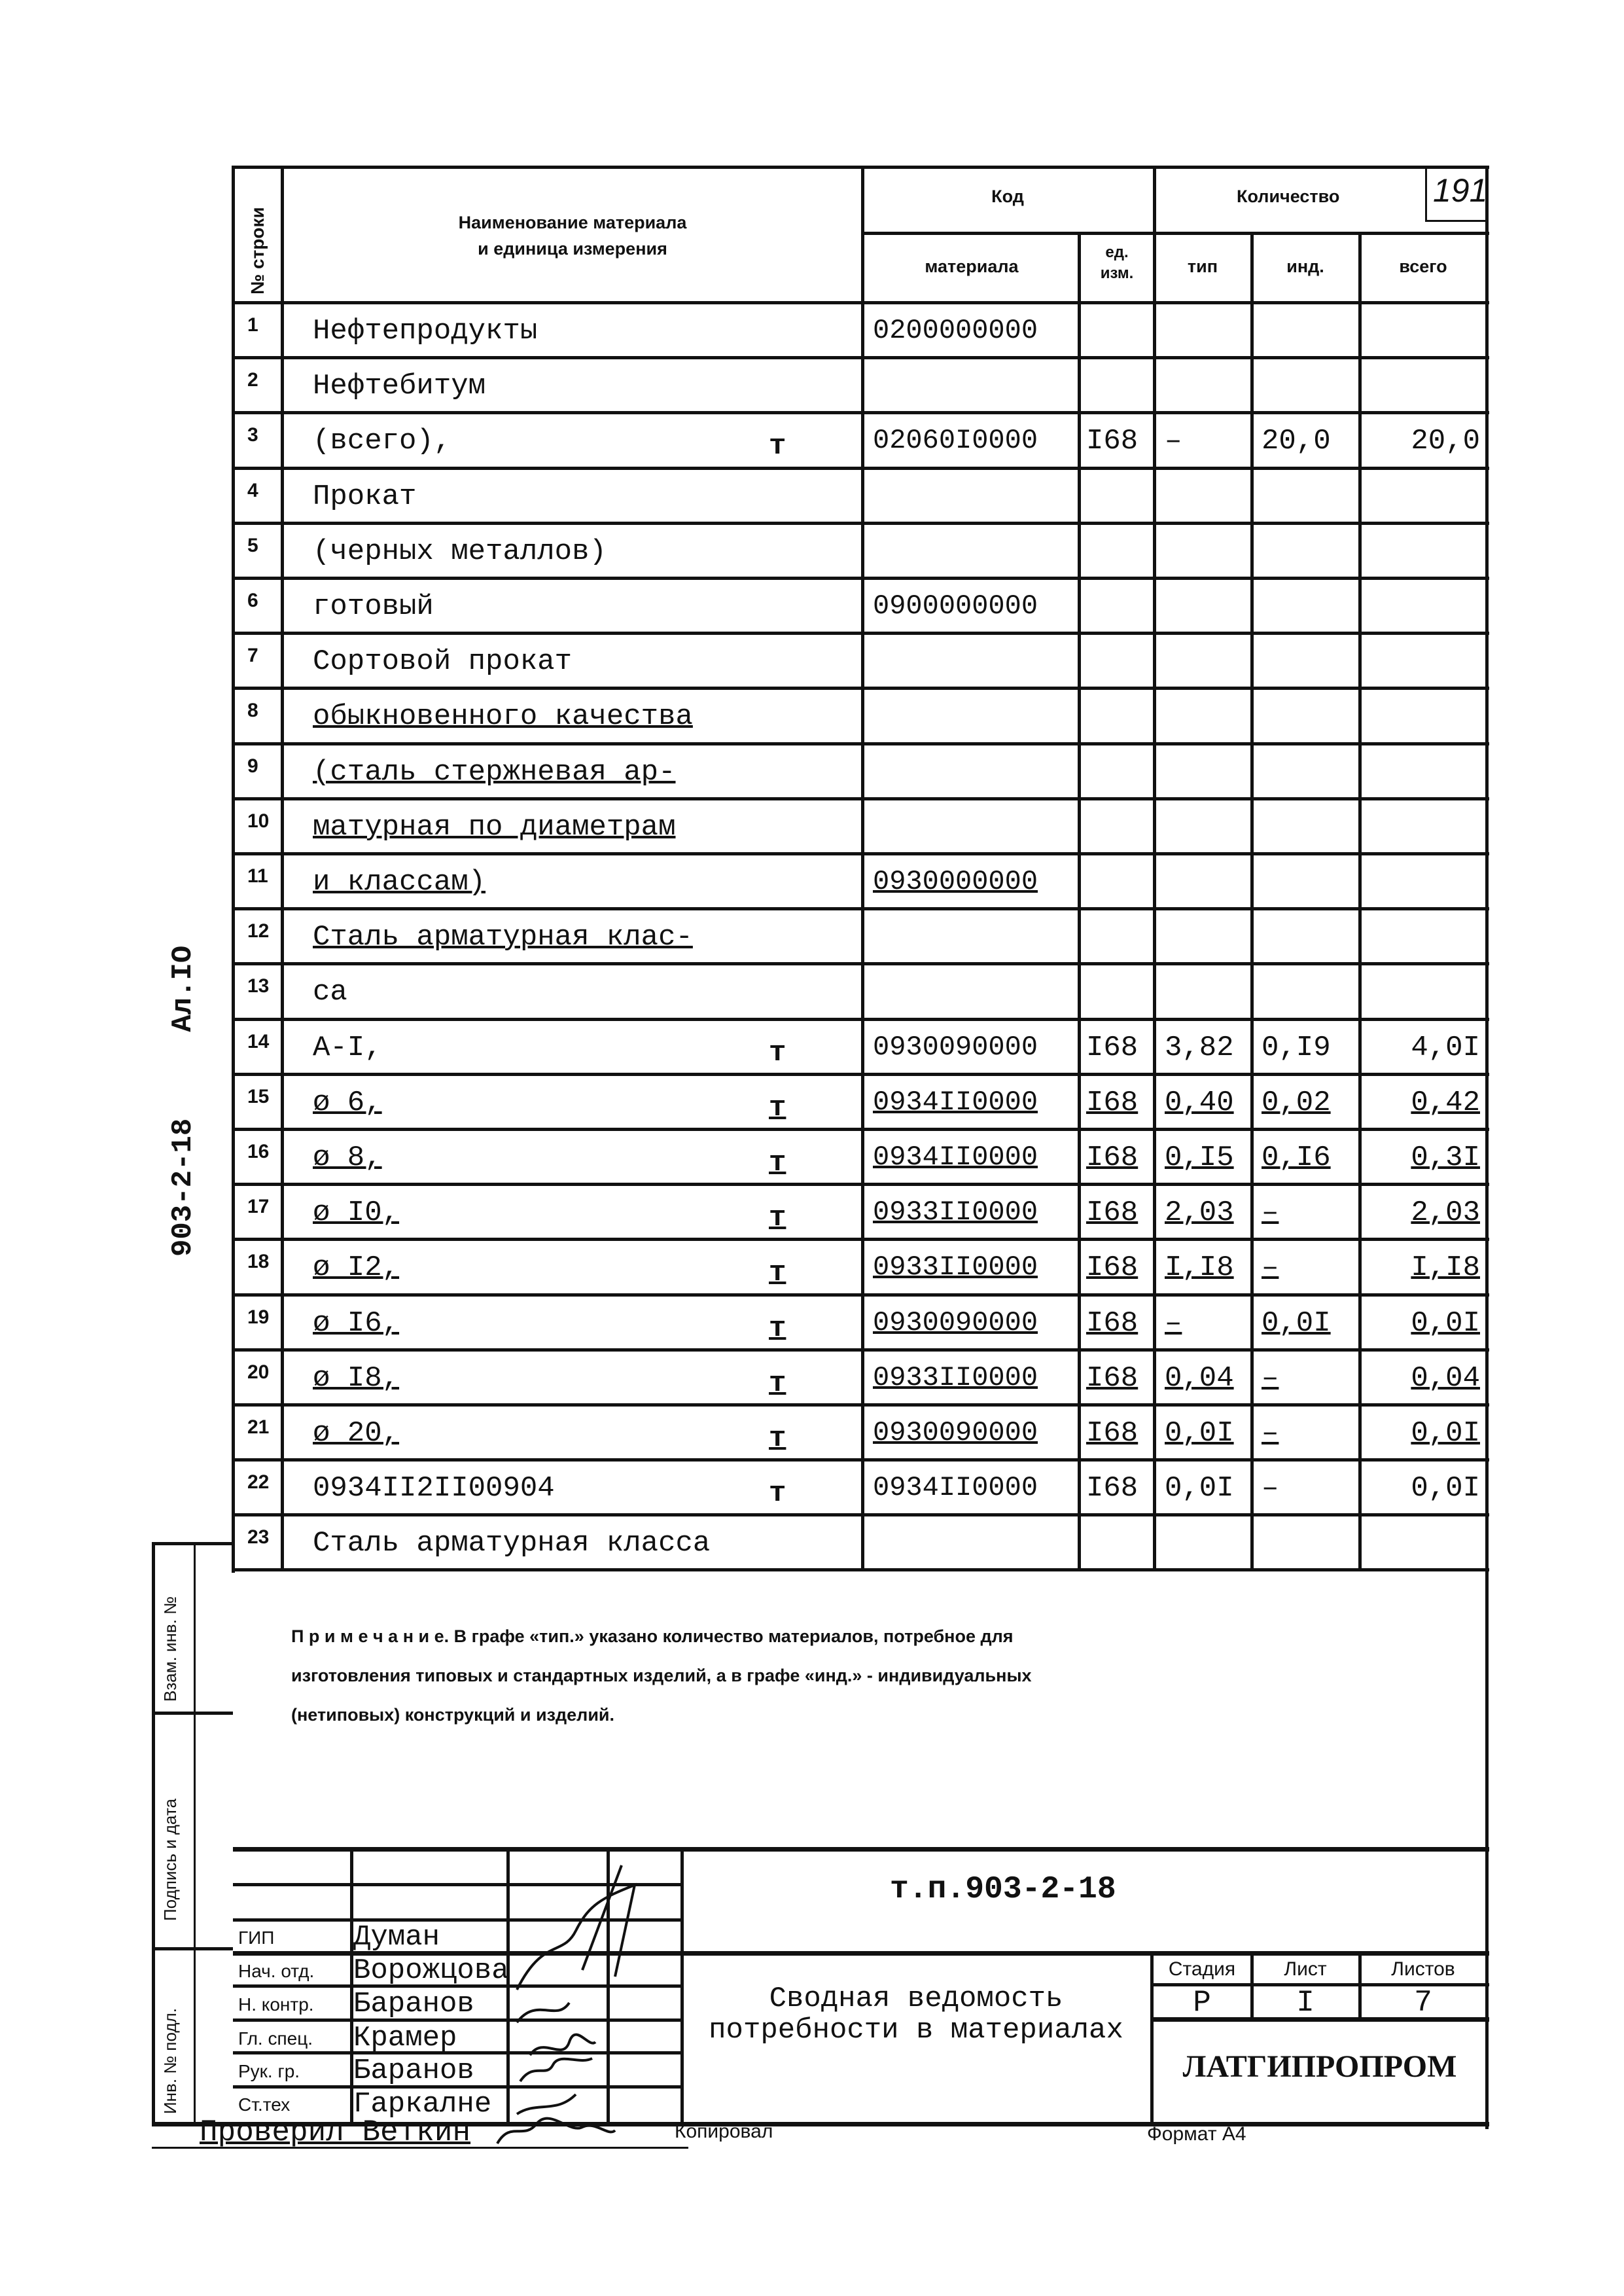 The width and height of the screenshot is (1624, 2296). I want to click on row-number: 6, so click(252, 600).